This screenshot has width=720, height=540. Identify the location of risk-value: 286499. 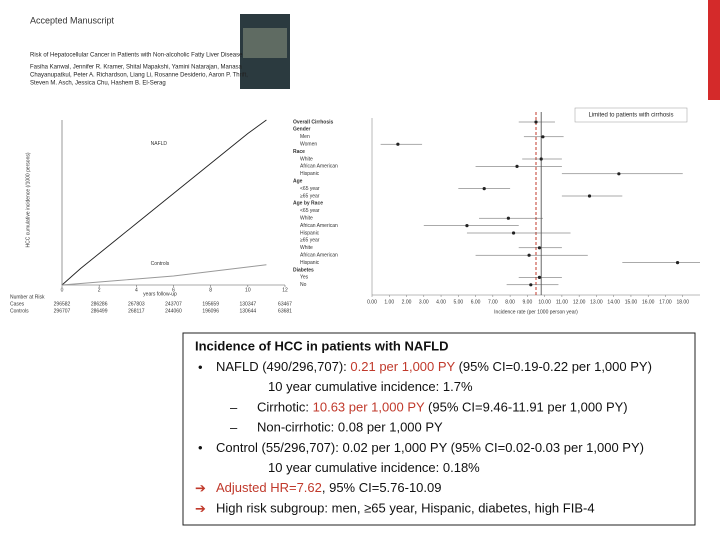
(99, 311).